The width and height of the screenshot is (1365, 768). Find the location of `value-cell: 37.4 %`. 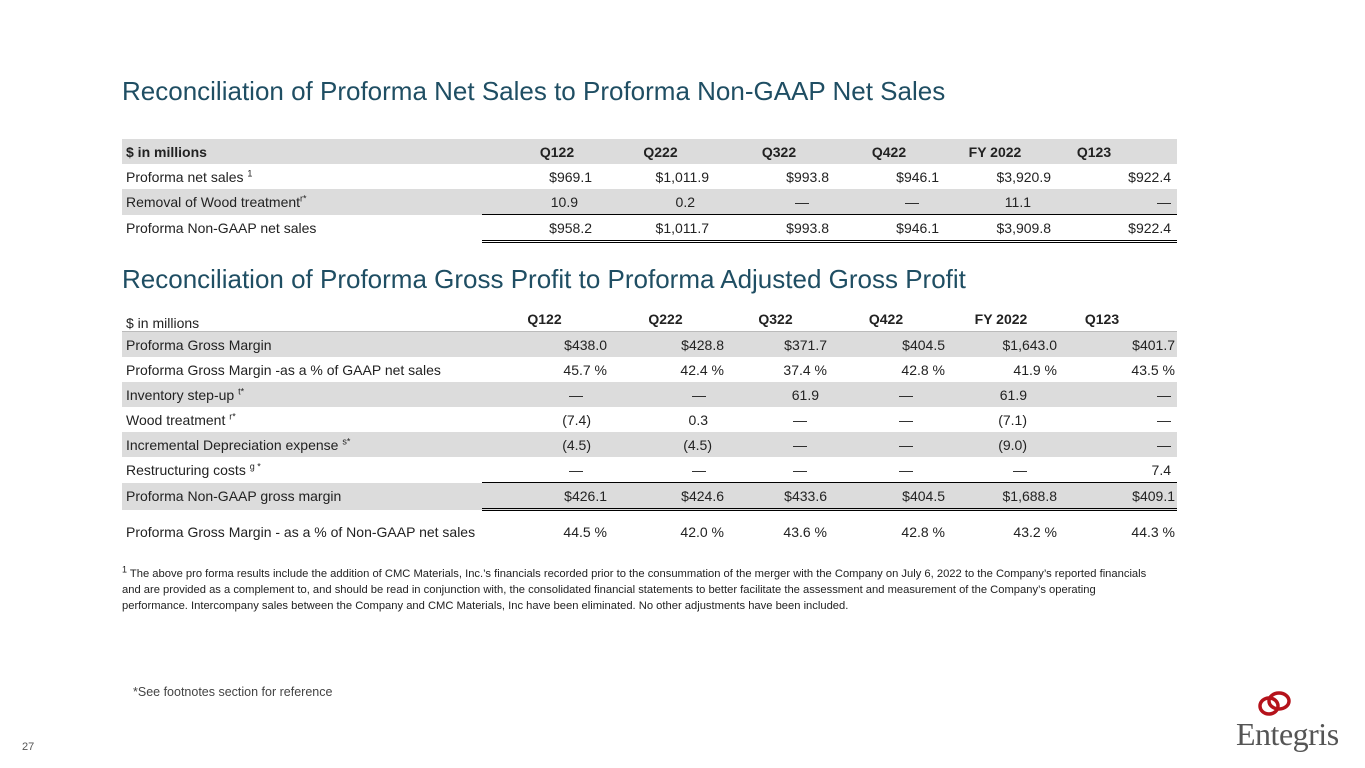

value-cell: 37.4 % is located at coordinates (805, 369).